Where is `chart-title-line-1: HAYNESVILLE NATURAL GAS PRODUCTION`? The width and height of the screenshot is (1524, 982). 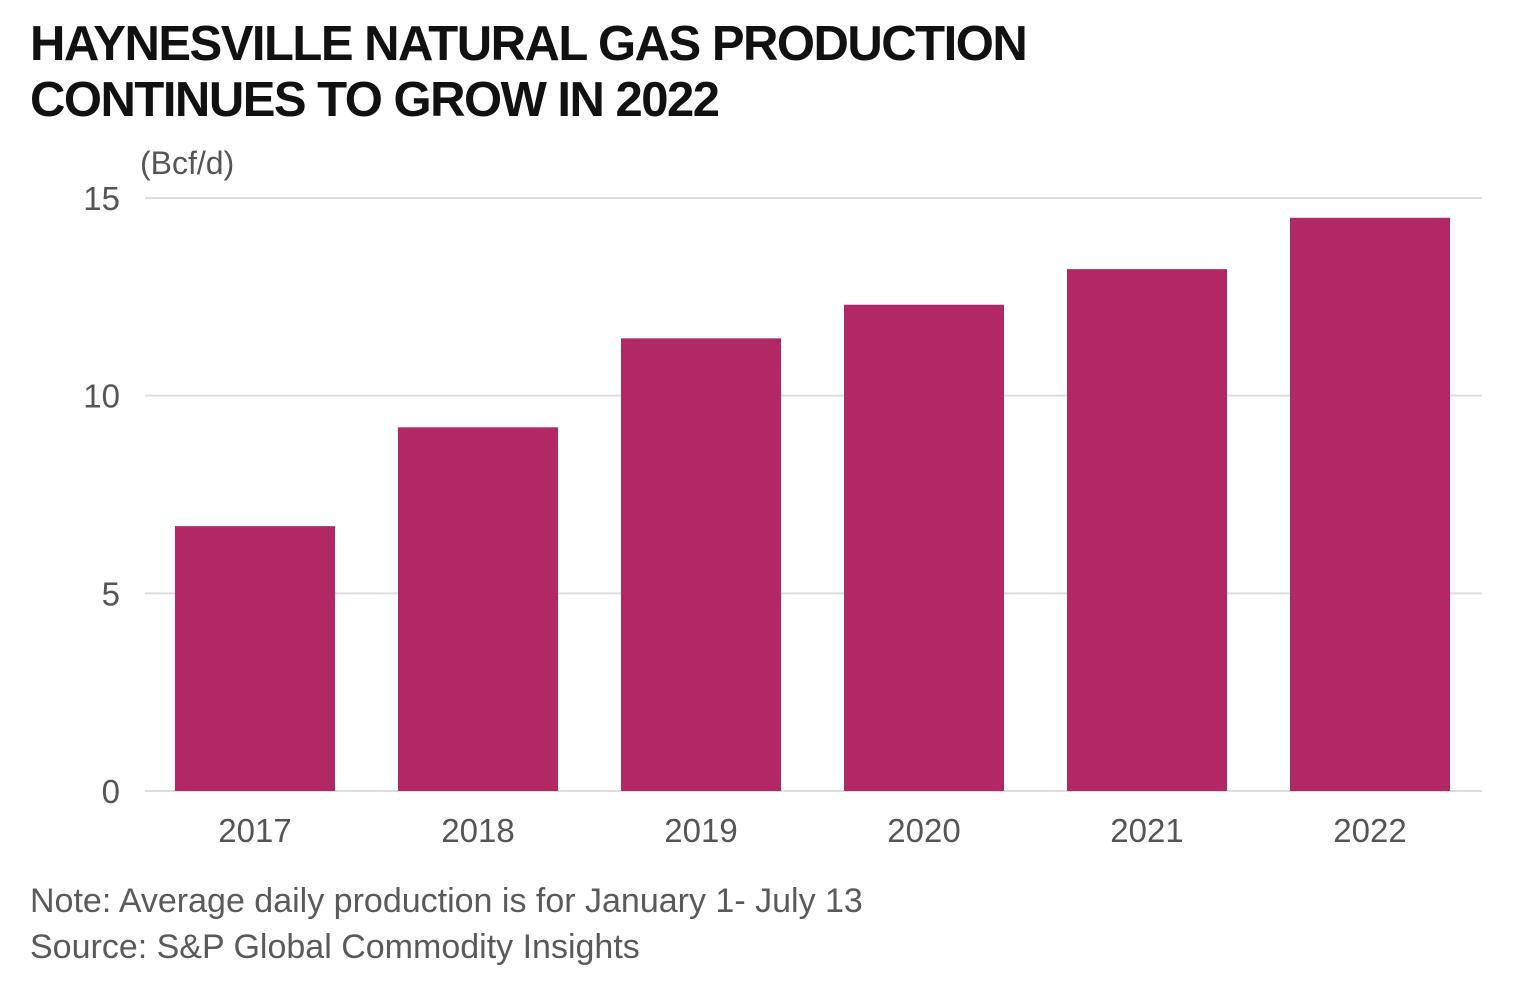
chart-title-line-1: HAYNESVILLE NATURAL GAS PRODUCTION is located at coordinates (529, 44).